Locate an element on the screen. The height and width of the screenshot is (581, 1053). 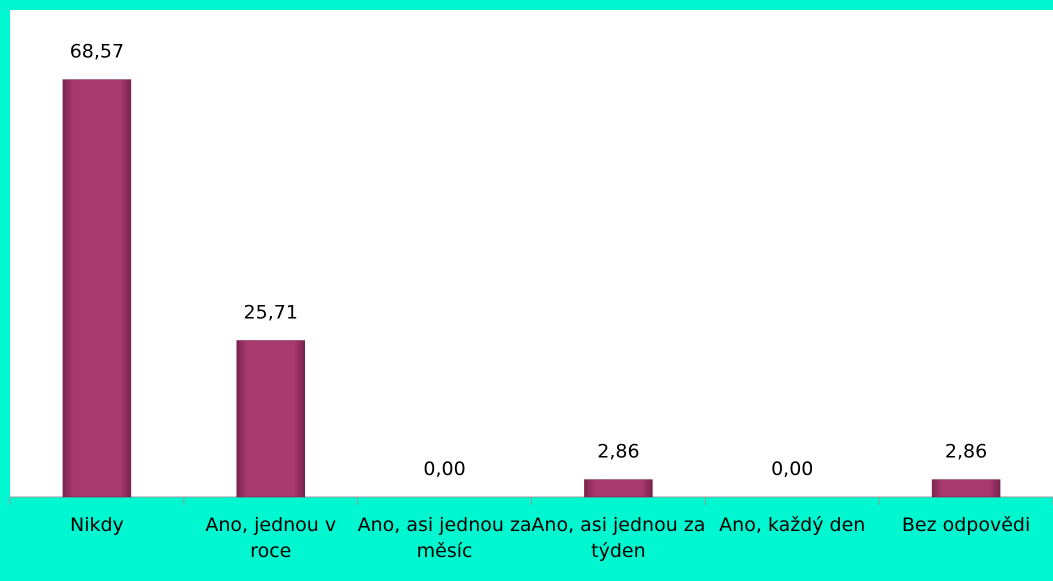
x-tick-label: Ano, jednou v roce is located at coordinates (271, 538).